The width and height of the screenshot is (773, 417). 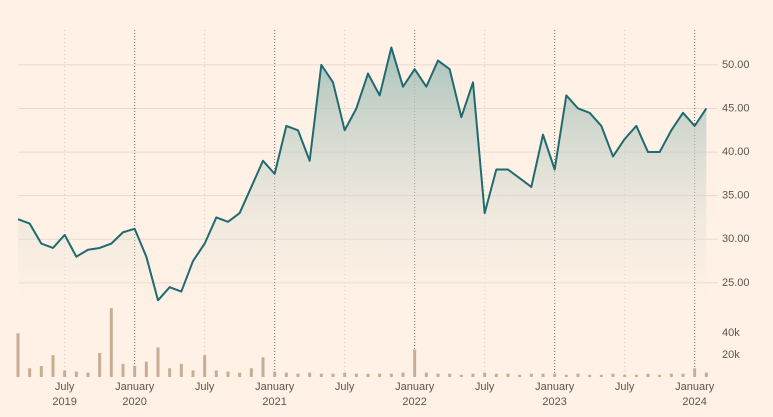 I want to click on y-tick-label: 40k, so click(x=731, y=333).